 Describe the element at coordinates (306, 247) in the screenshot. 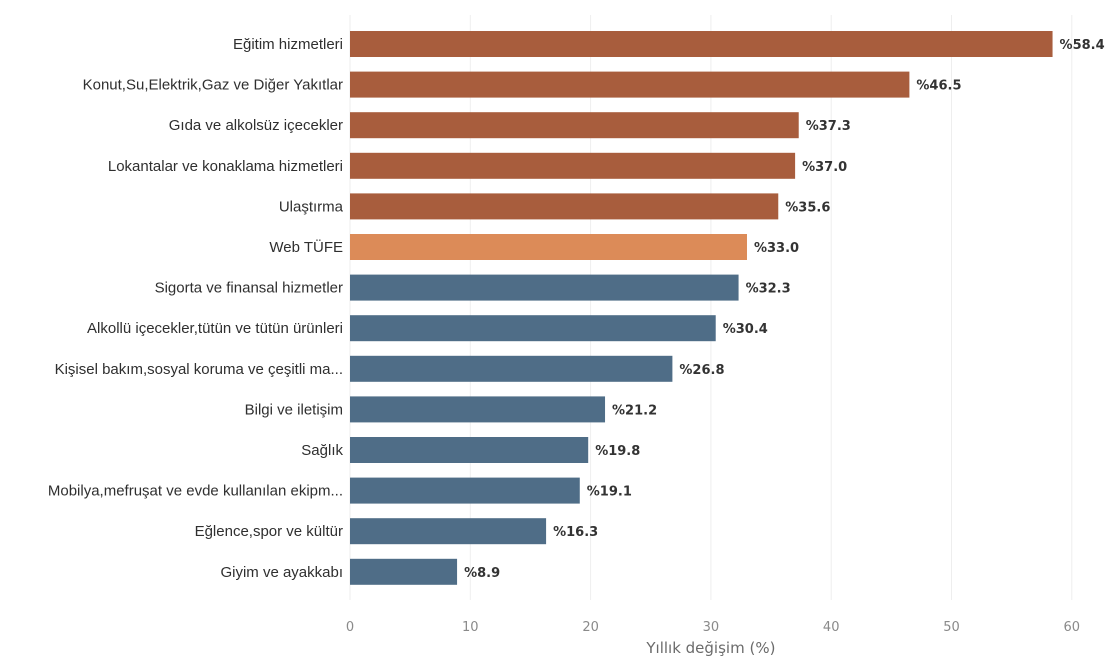

I see `category-label: Web TÜFE` at that location.